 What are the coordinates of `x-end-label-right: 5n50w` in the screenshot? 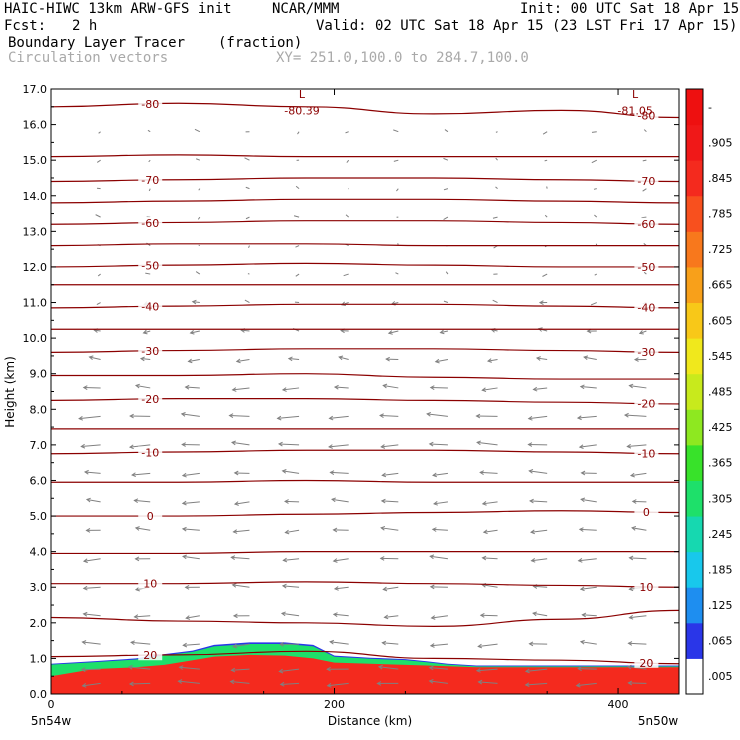 It's located at (658, 721).